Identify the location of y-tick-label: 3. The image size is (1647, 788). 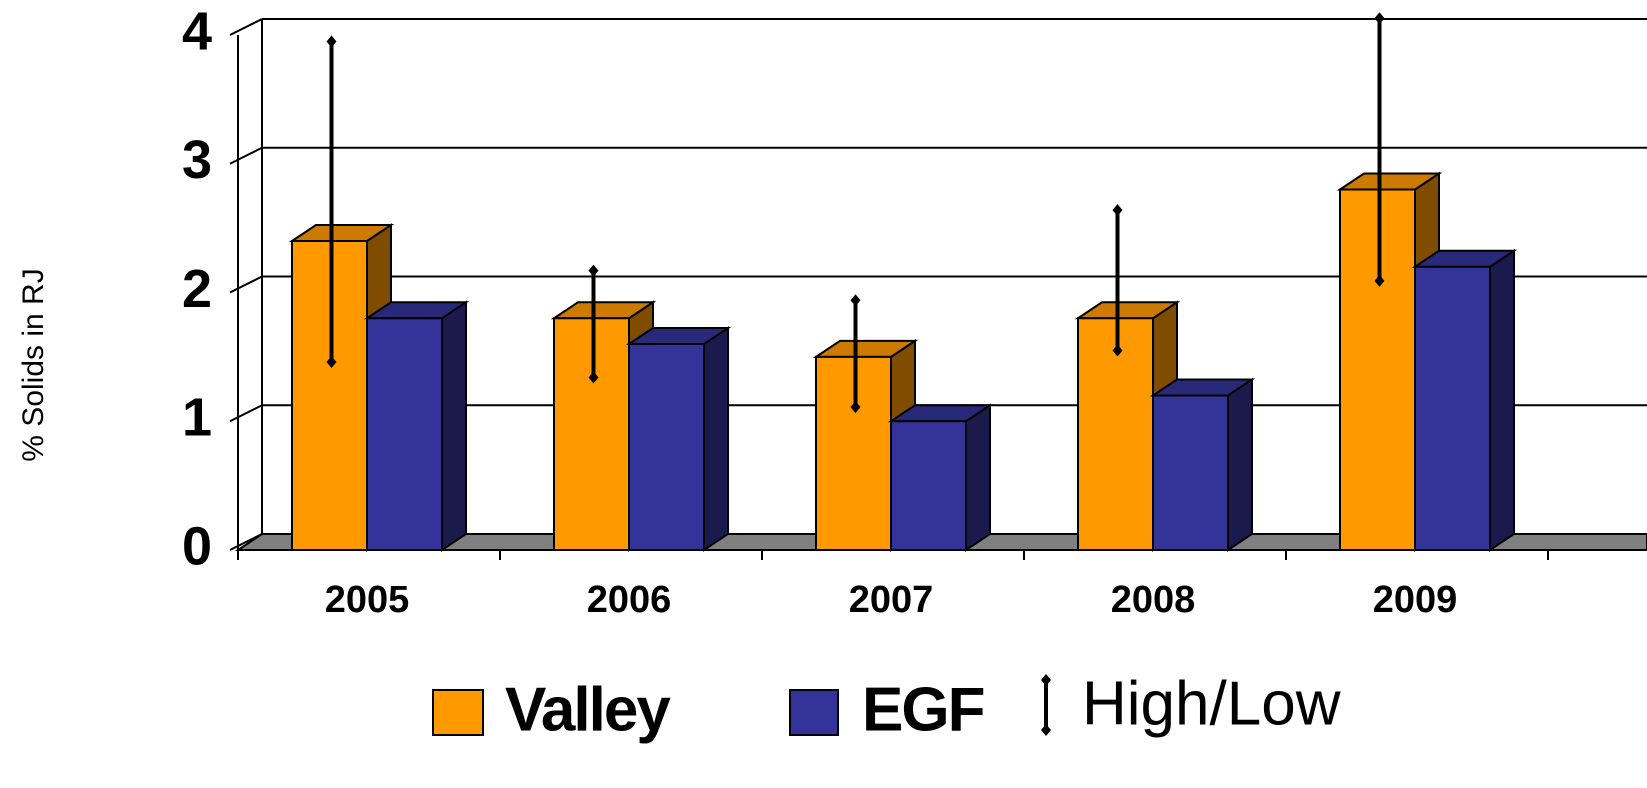
(197, 160).